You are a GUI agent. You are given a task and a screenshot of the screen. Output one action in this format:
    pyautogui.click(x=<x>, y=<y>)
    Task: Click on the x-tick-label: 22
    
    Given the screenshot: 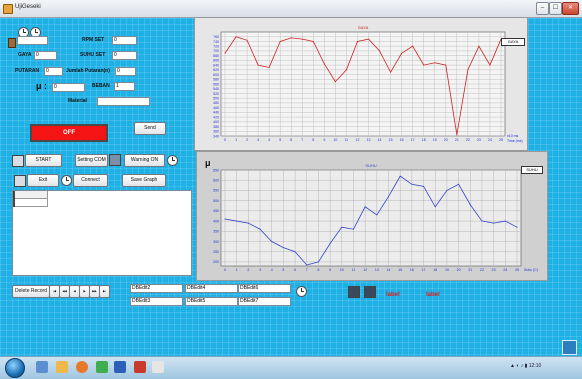 What is the action you would take?
    pyautogui.click(x=482, y=270)
    